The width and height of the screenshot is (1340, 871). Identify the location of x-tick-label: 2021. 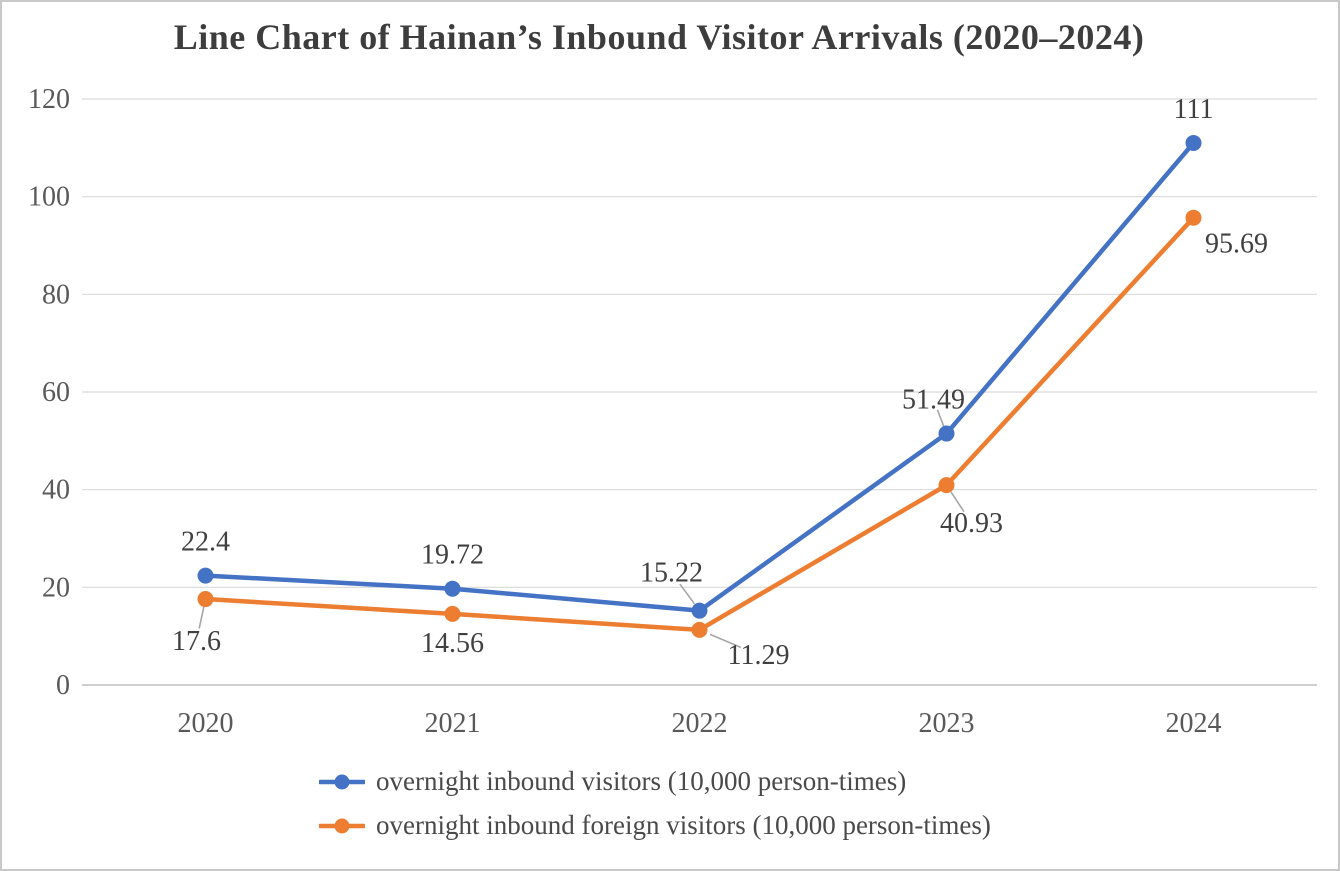
(453, 723).